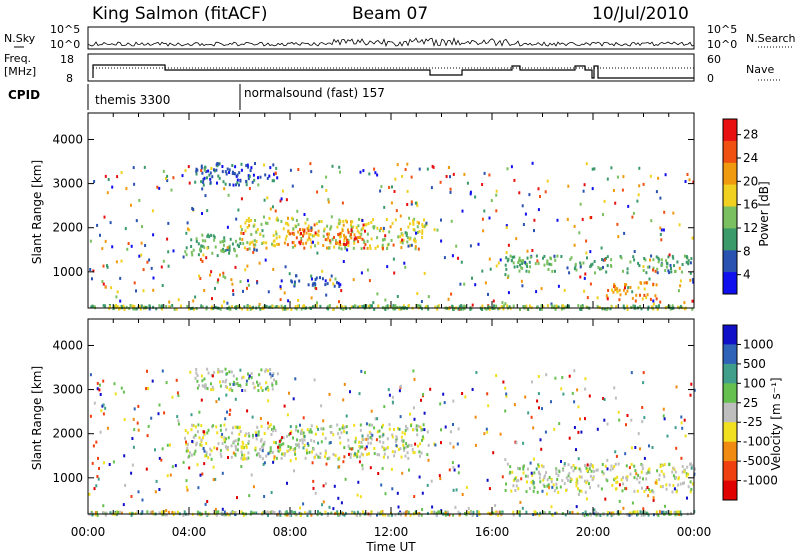 The width and height of the screenshot is (800, 554). What do you see at coordinates (710, 78) in the screenshot?
I see `nave-tick-low: 0` at bounding box center [710, 78].